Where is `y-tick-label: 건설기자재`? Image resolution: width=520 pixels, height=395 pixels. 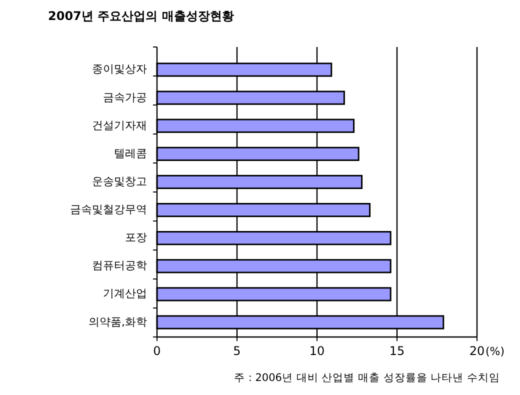 y-tick-label: 건설기자재 is located at coordinates (119, 125).